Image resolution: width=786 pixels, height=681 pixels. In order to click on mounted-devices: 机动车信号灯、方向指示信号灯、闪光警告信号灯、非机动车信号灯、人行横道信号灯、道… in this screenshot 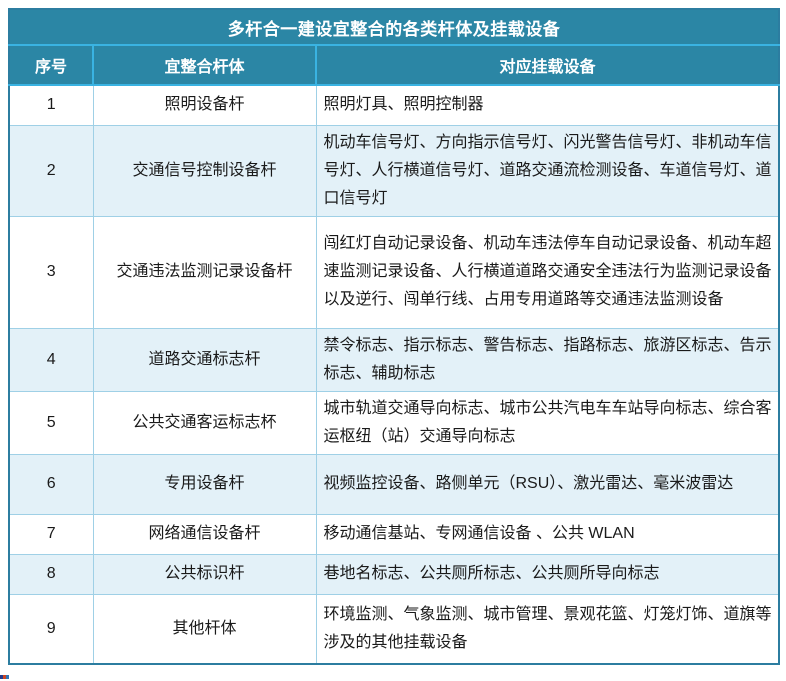, I will do `click(547, 170)`.